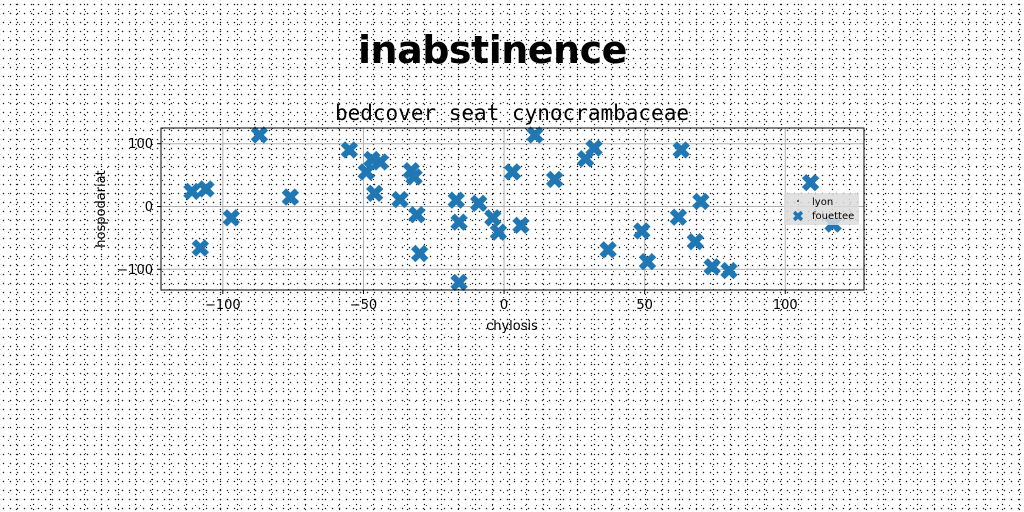  I want to click on x-tick-label: 50, so click(644, 305).